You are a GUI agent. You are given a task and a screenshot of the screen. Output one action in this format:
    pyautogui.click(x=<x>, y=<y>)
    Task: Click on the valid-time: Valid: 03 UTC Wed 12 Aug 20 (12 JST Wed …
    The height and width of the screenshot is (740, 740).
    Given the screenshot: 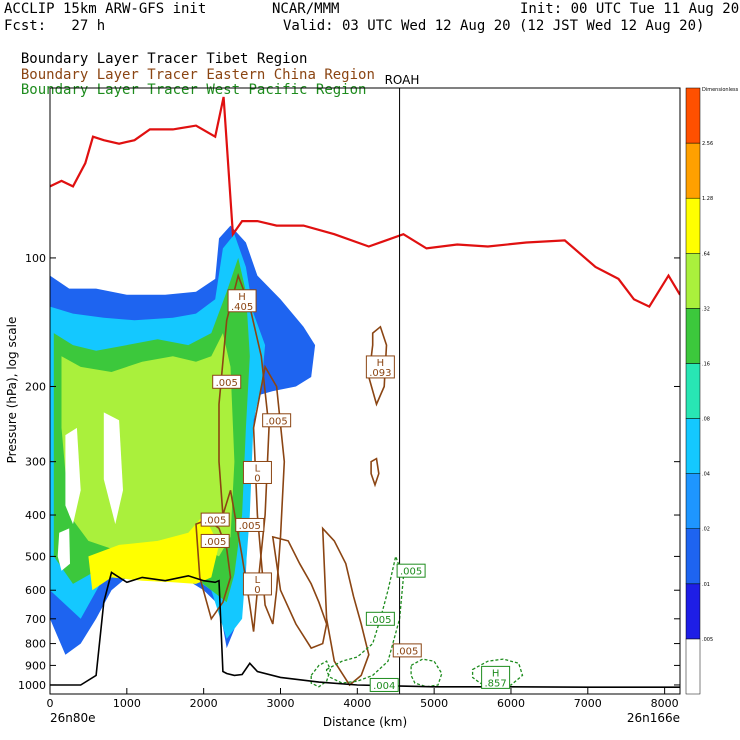 What is the action you would take?
    pyautogui.click(x=494, y=26)
    